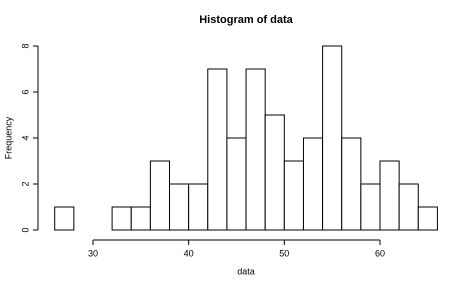 The width and height of the screenshot is (474, 287). Describe the element at coordinates (25, 229) in the screenshot. I see `y-tick-label: 0` at that location.